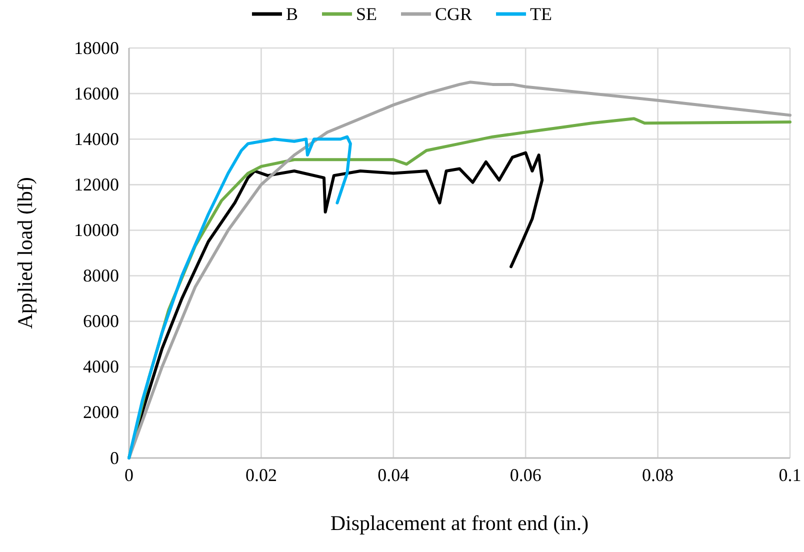  I want to click on legend-label: CGR, so click(453, 14).